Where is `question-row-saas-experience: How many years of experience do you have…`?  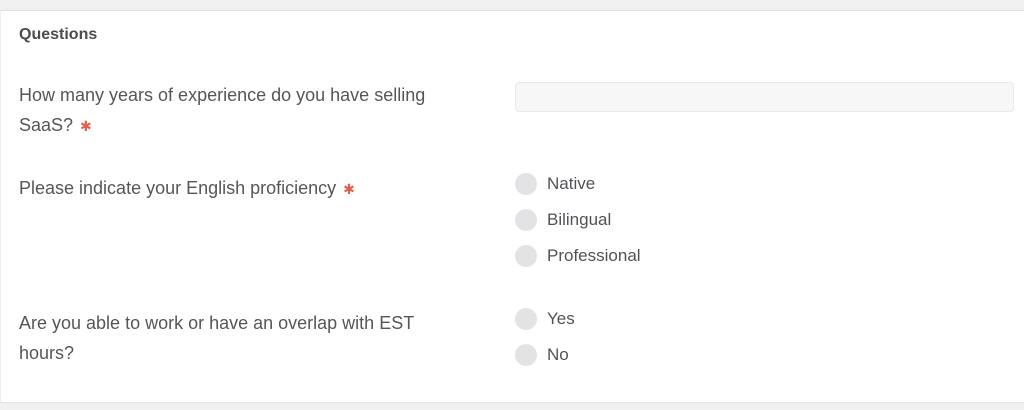 question-row-saas-experience: How many years of experience do you have… is located at coordinates (516, 110).